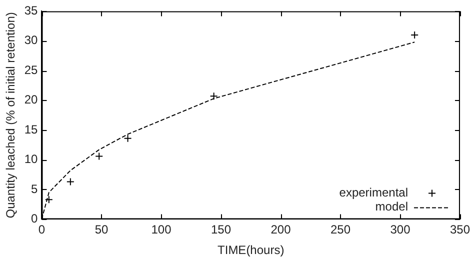 This screenshot has height=260, width=474. I want to click on x-axis-title: TIME(hours), so click(251, 250).